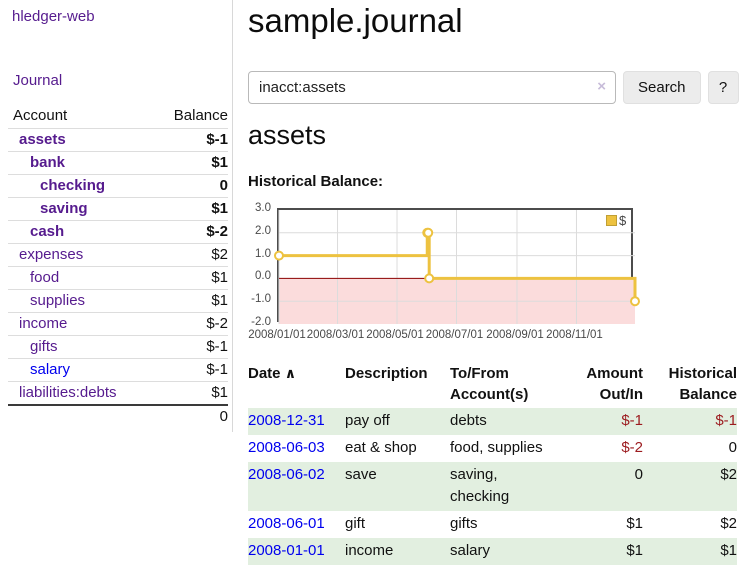  Describe the element at coordinates (38, 80) in the screenshot. I see `sidebar-item-journal: Journal` at that location.